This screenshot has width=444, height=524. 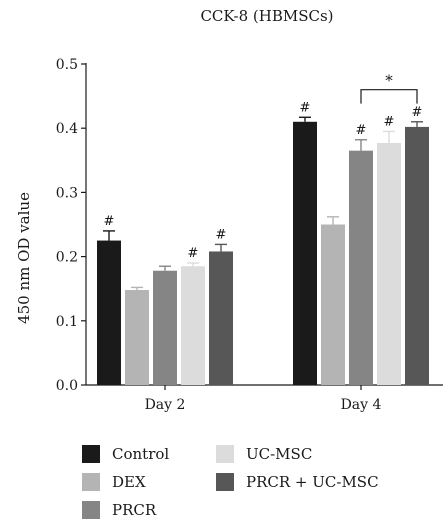 I want to click on significance-mark-0-4: #, so click(x=221, y=234).